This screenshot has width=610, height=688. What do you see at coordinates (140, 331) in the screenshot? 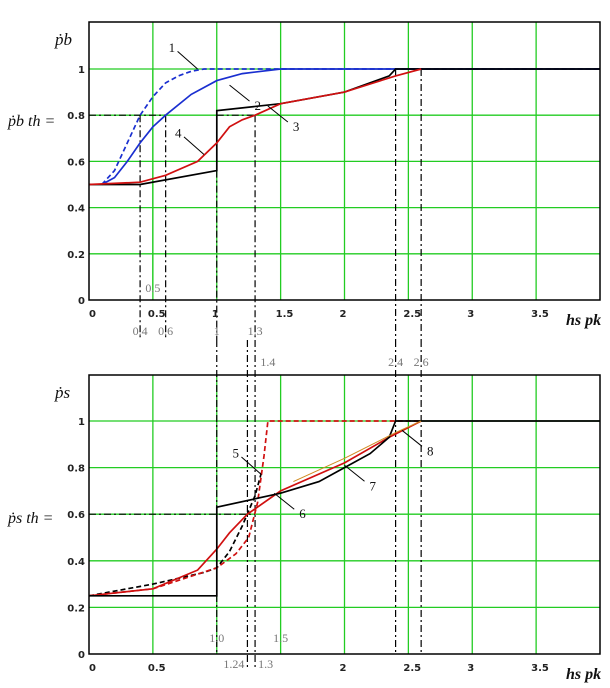
I see `panel1-annotation-value: 0.4` at bounding box center [140, 331].